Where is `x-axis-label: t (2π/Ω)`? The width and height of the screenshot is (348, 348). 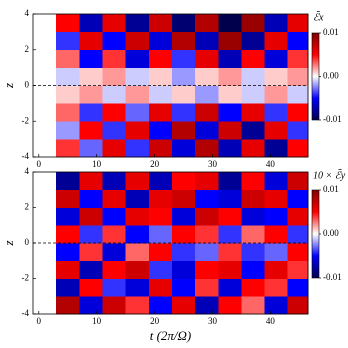
x-axis-label: t (2π/Ω) is located at coordinates (171, 335).